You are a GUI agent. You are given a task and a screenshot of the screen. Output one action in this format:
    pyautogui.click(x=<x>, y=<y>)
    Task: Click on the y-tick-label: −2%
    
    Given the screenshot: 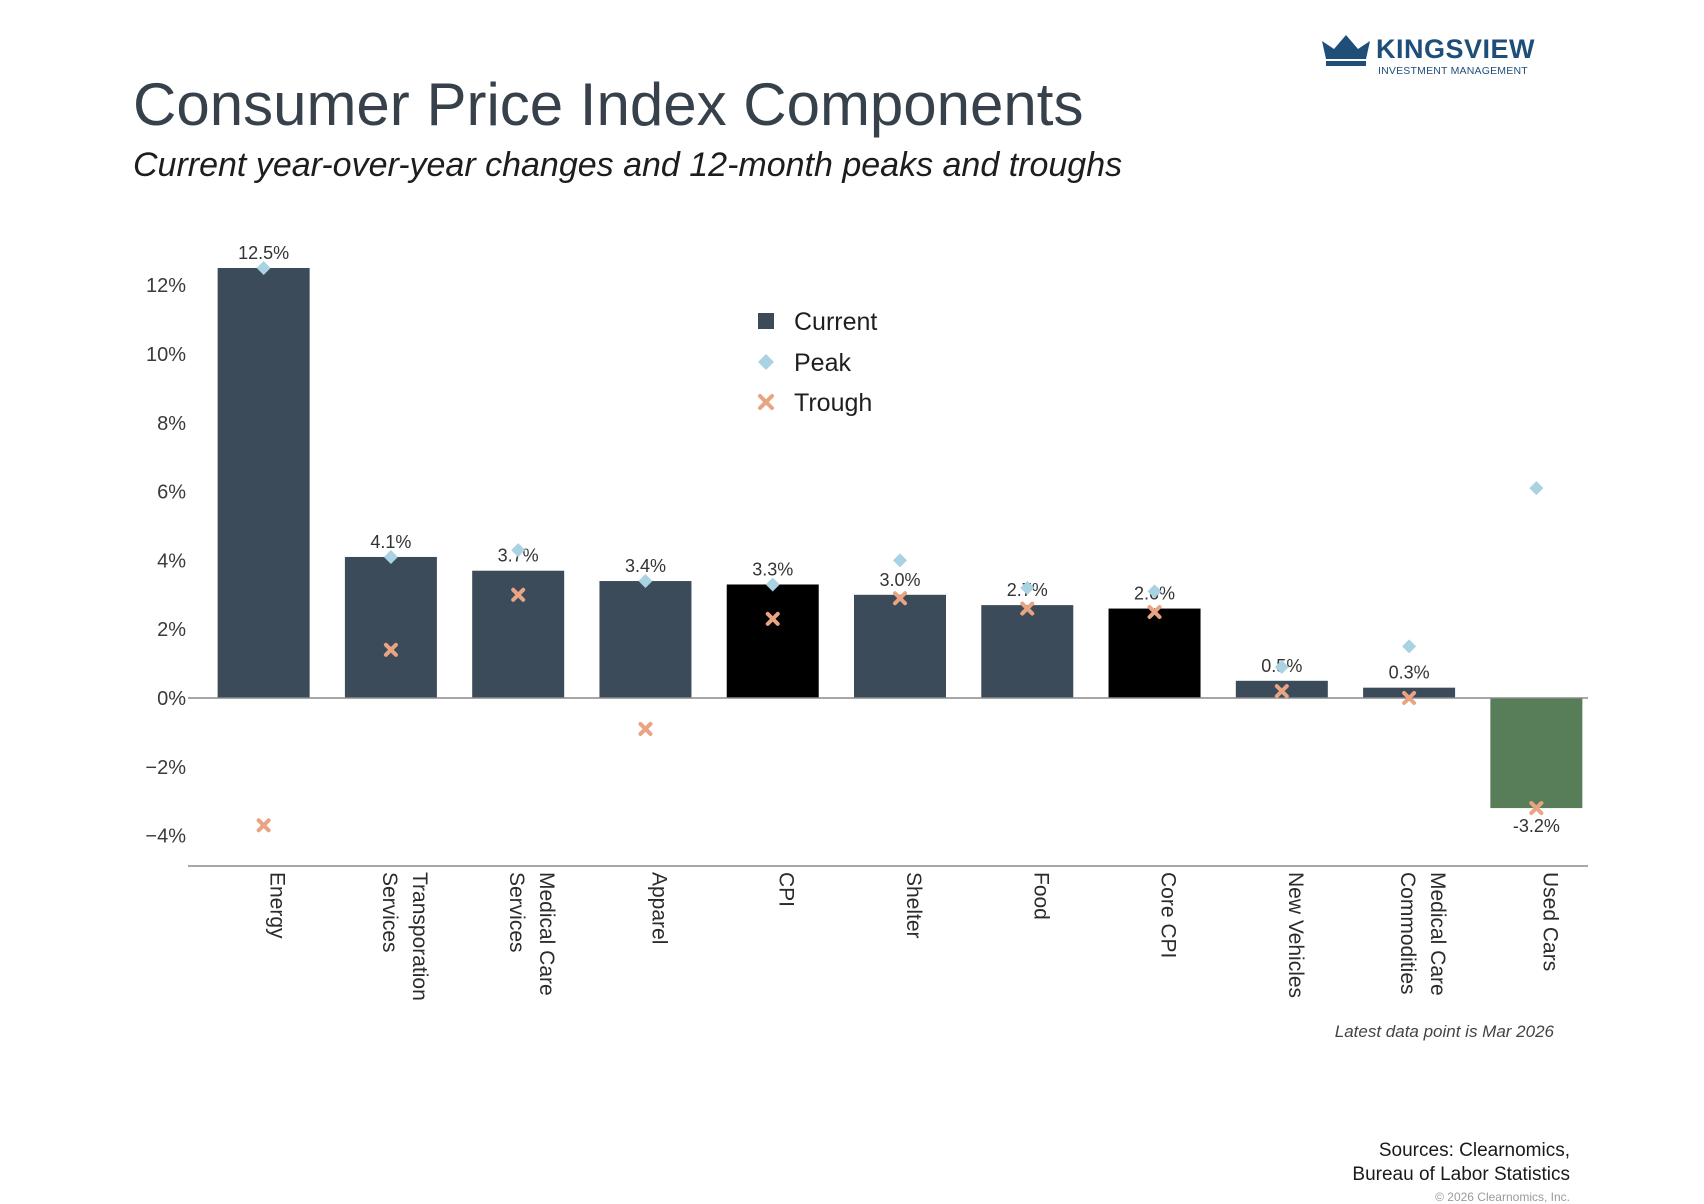 What is the action you would take?
    pyautogui.click(x=165, y=768)
    